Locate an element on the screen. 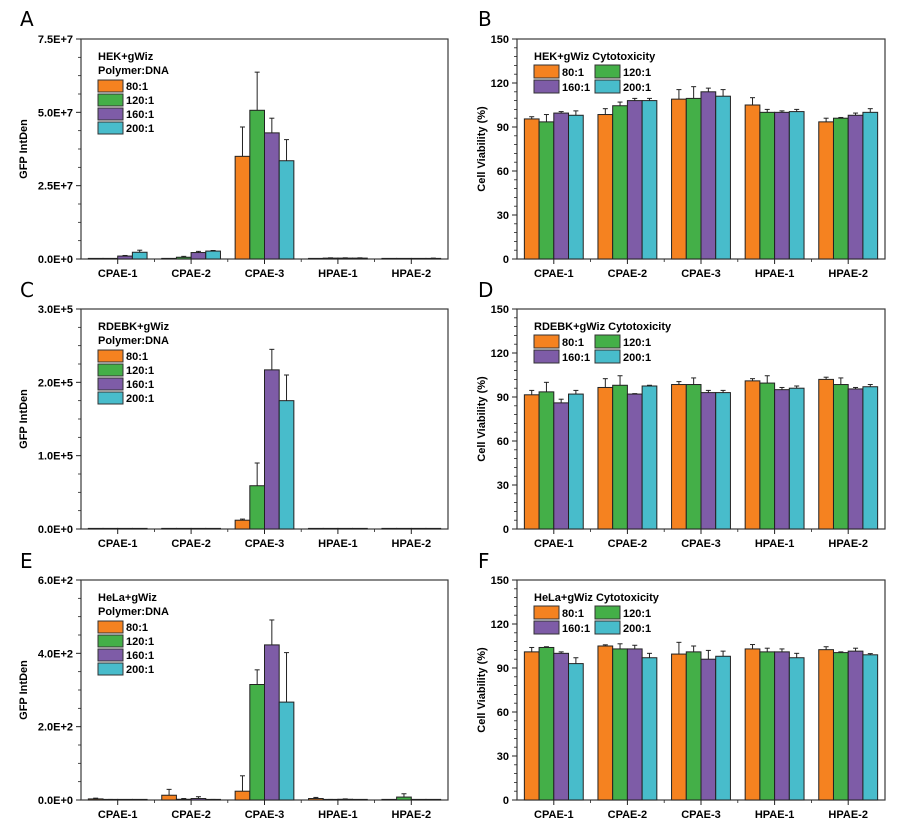 This screenshot has height=824, width=897. y-tick-label: 2.0E+5 is located at coordinates (55, 383).